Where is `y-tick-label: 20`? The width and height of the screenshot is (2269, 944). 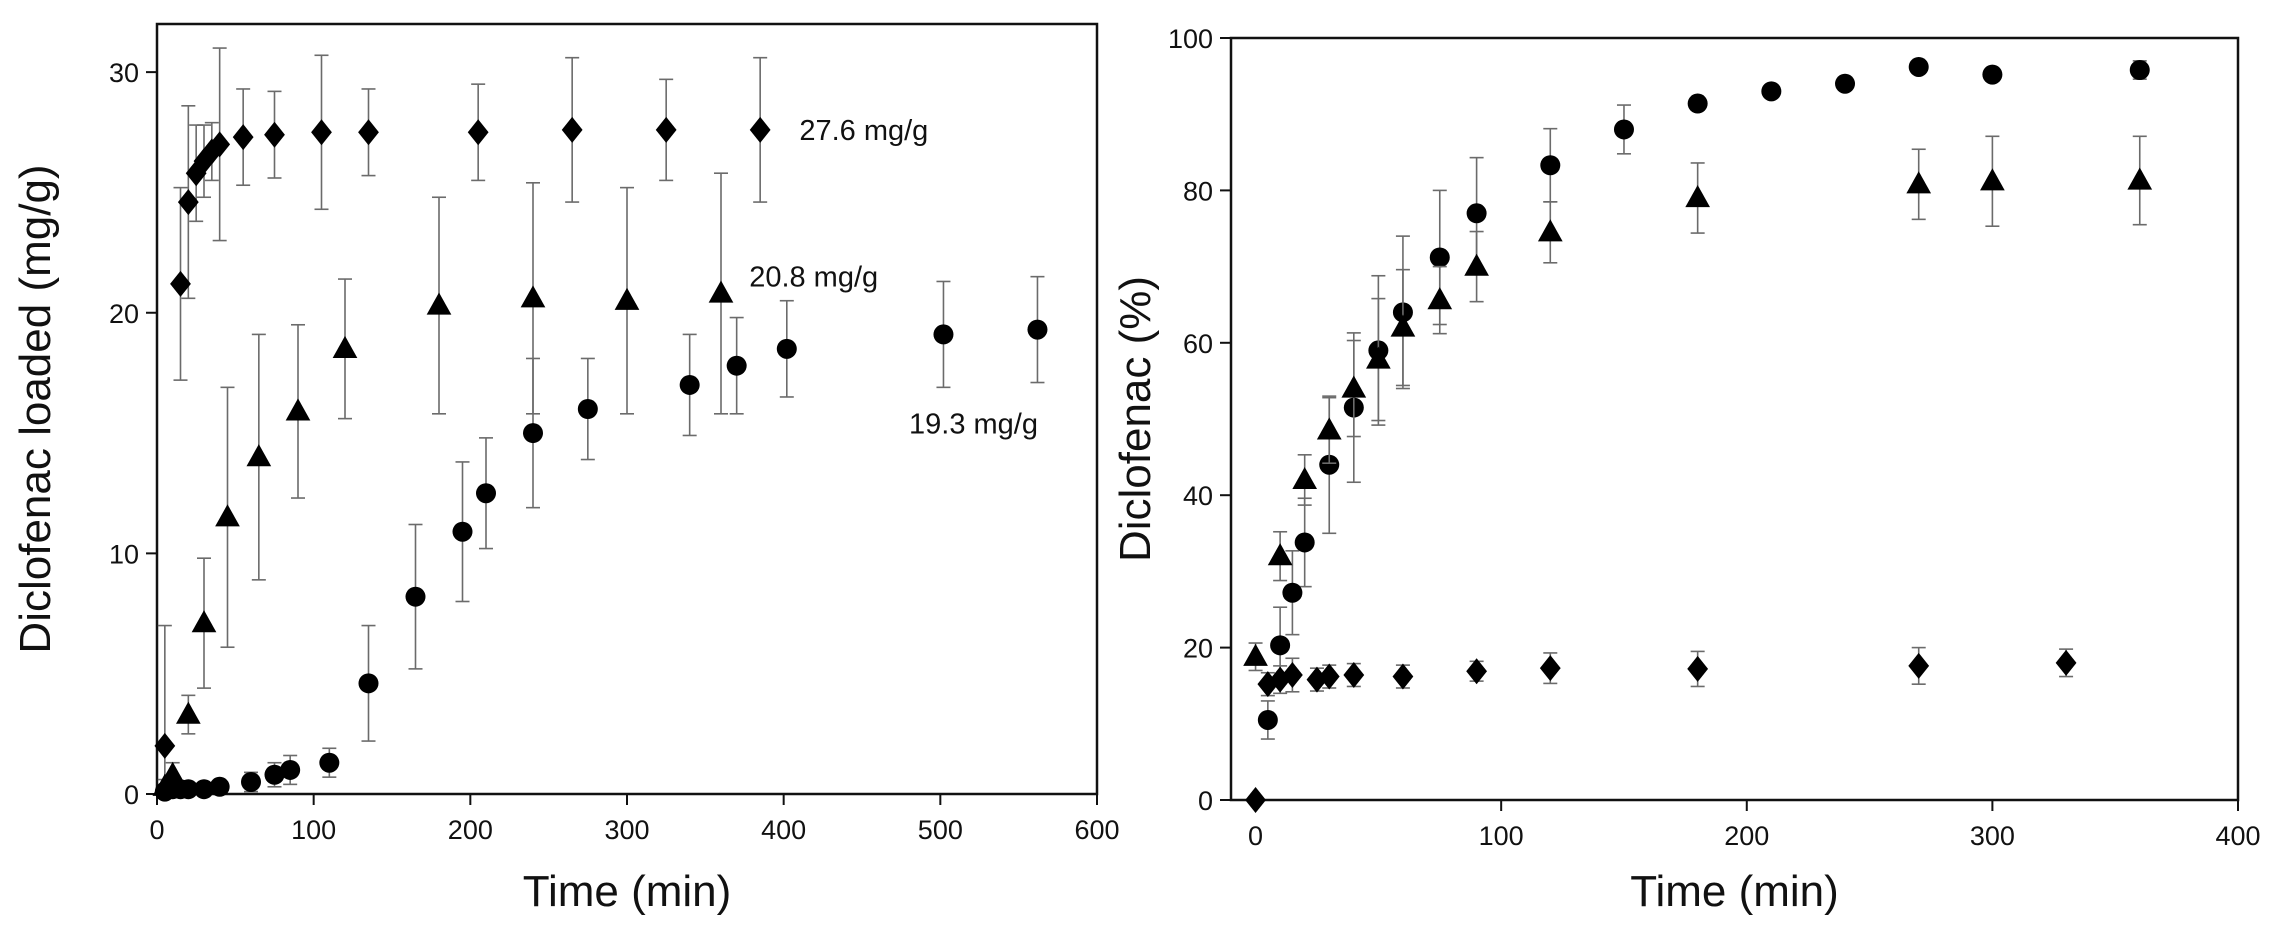 y-tick-label: 20 is located at coordinates (124, 314).